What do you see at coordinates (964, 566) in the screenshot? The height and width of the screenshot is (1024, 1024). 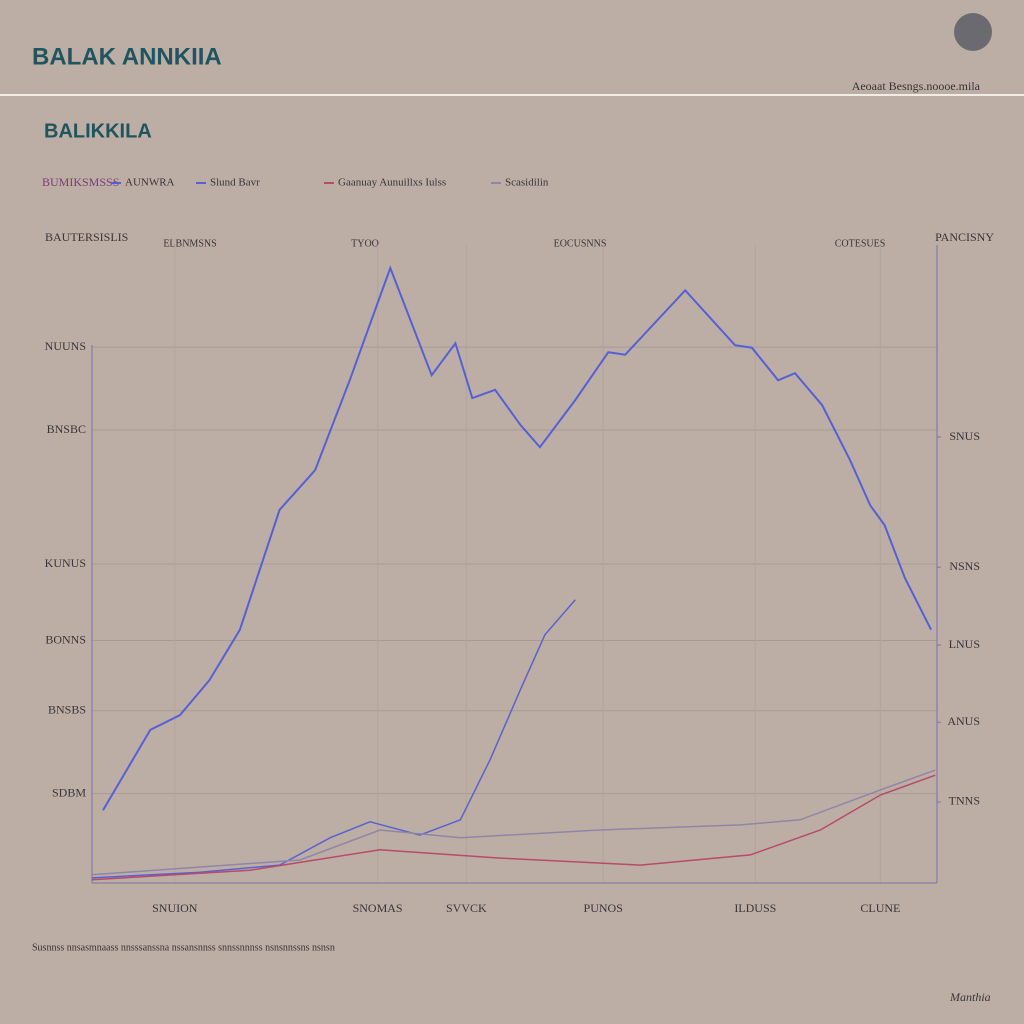 I see `y2-tick-label: NSNS` at bounding box center [964, 566].